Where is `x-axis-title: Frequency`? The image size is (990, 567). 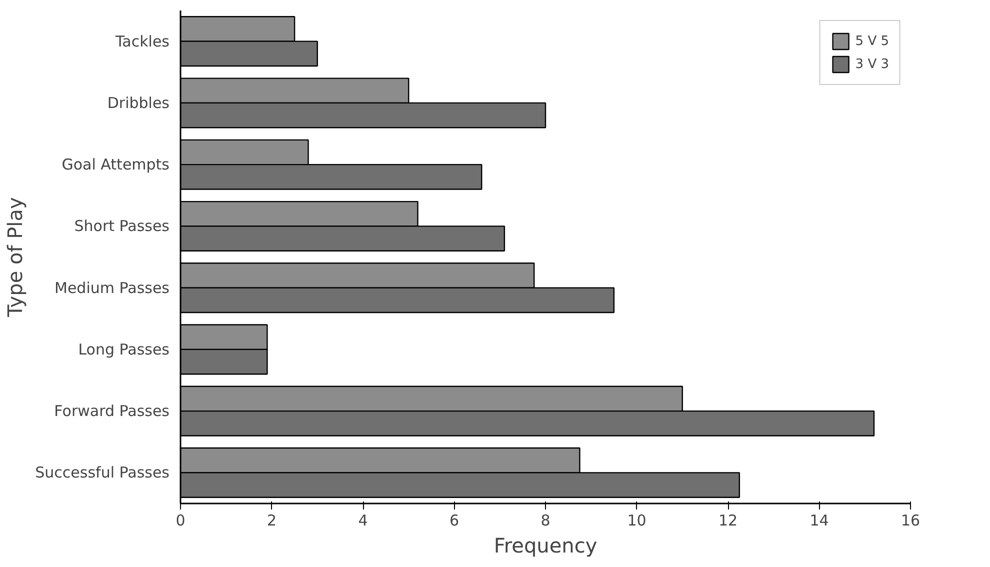 x-axis-title: Frequency is located at coordinates (546, 546).